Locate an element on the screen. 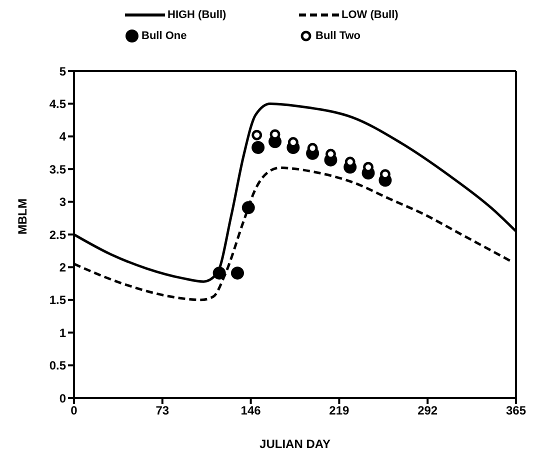  legend-label: Bull Two is located at coordinates (338, 36).